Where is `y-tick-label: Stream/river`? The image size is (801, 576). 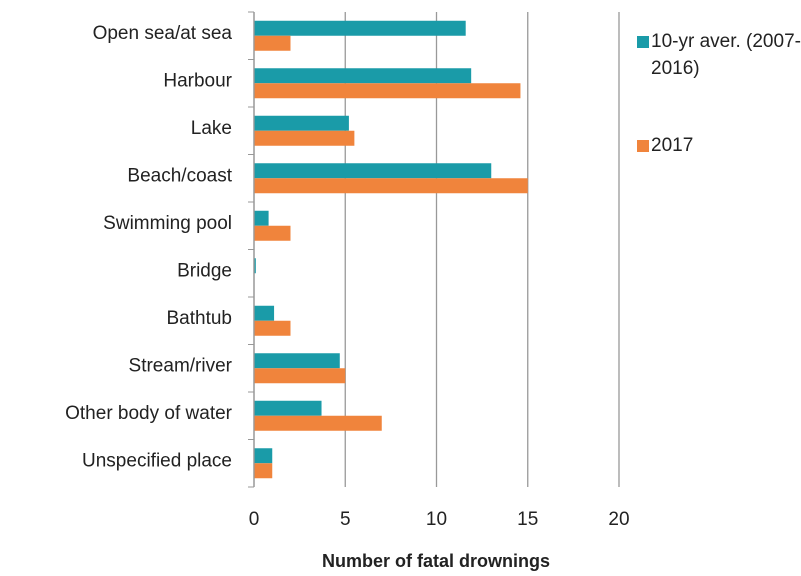 y-tick-label: Stream/river is located at coordinates (181, 365).